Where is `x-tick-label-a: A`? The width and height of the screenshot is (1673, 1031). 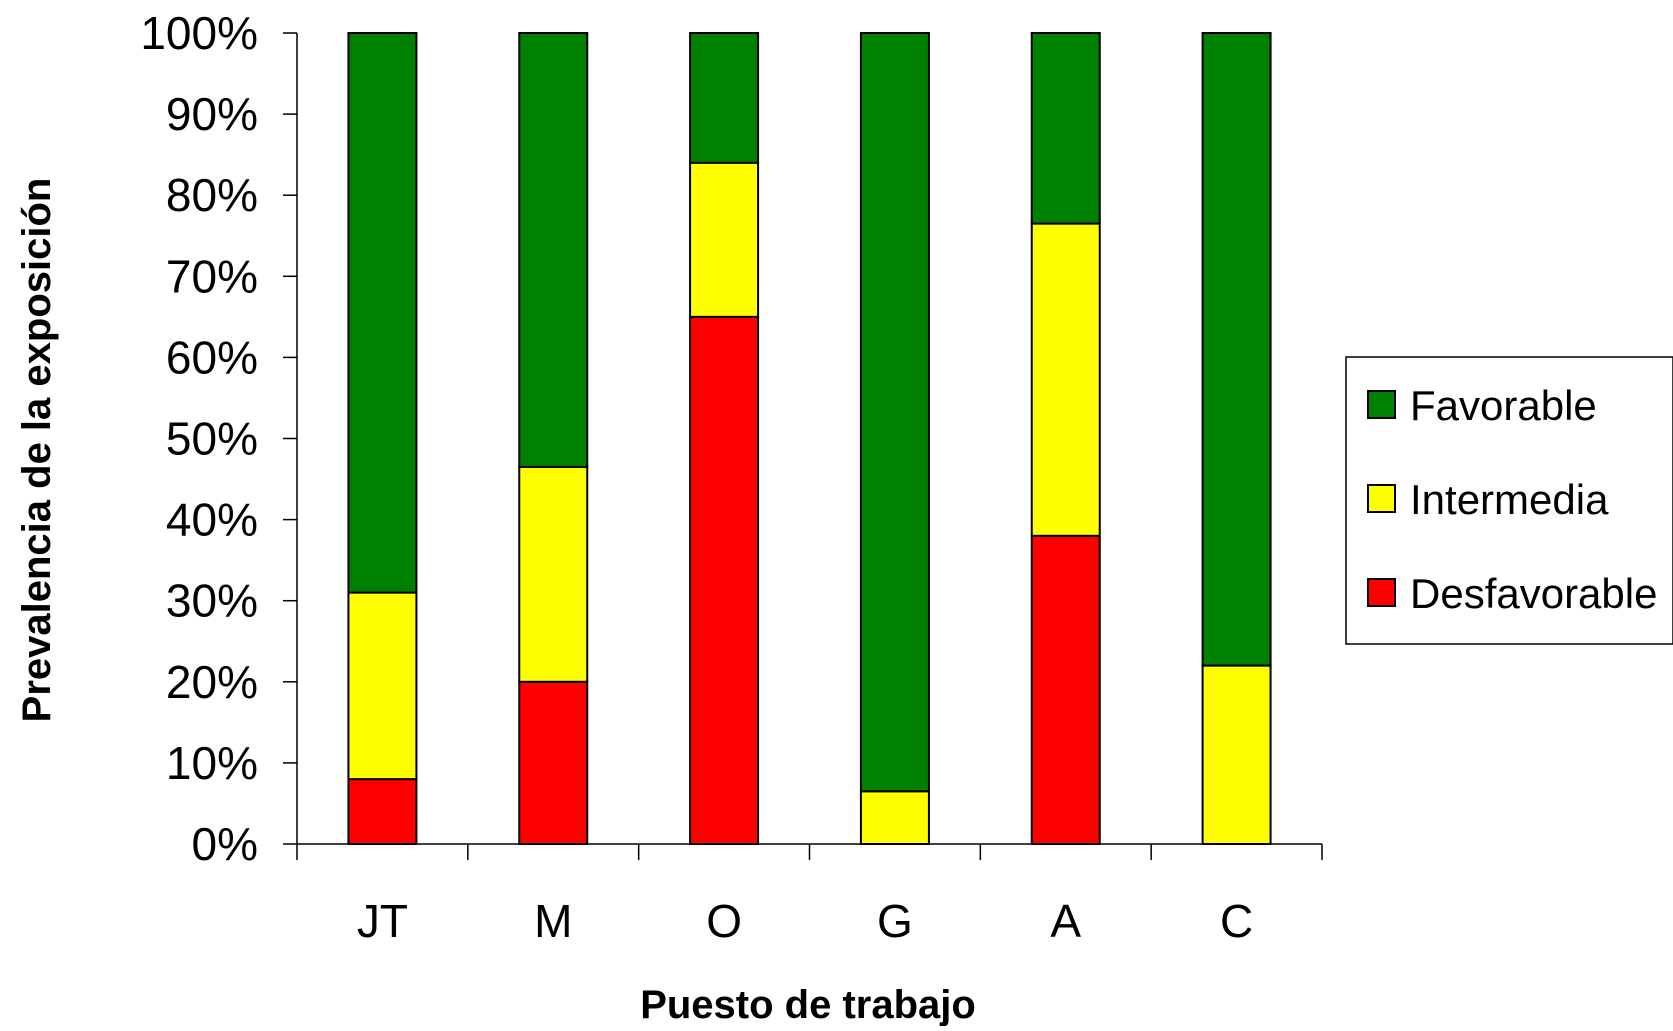
x-tick-label-a: A is located at coordinates (1065, 921).